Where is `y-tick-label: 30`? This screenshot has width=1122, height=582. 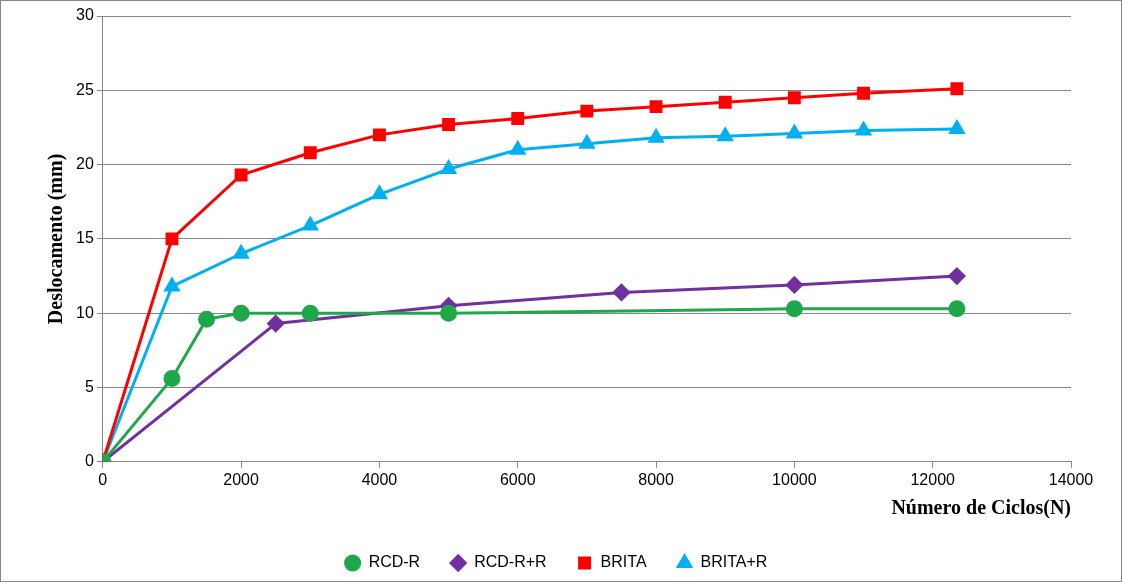 y-tick-label: 30 is located at coordinates (85, 15).